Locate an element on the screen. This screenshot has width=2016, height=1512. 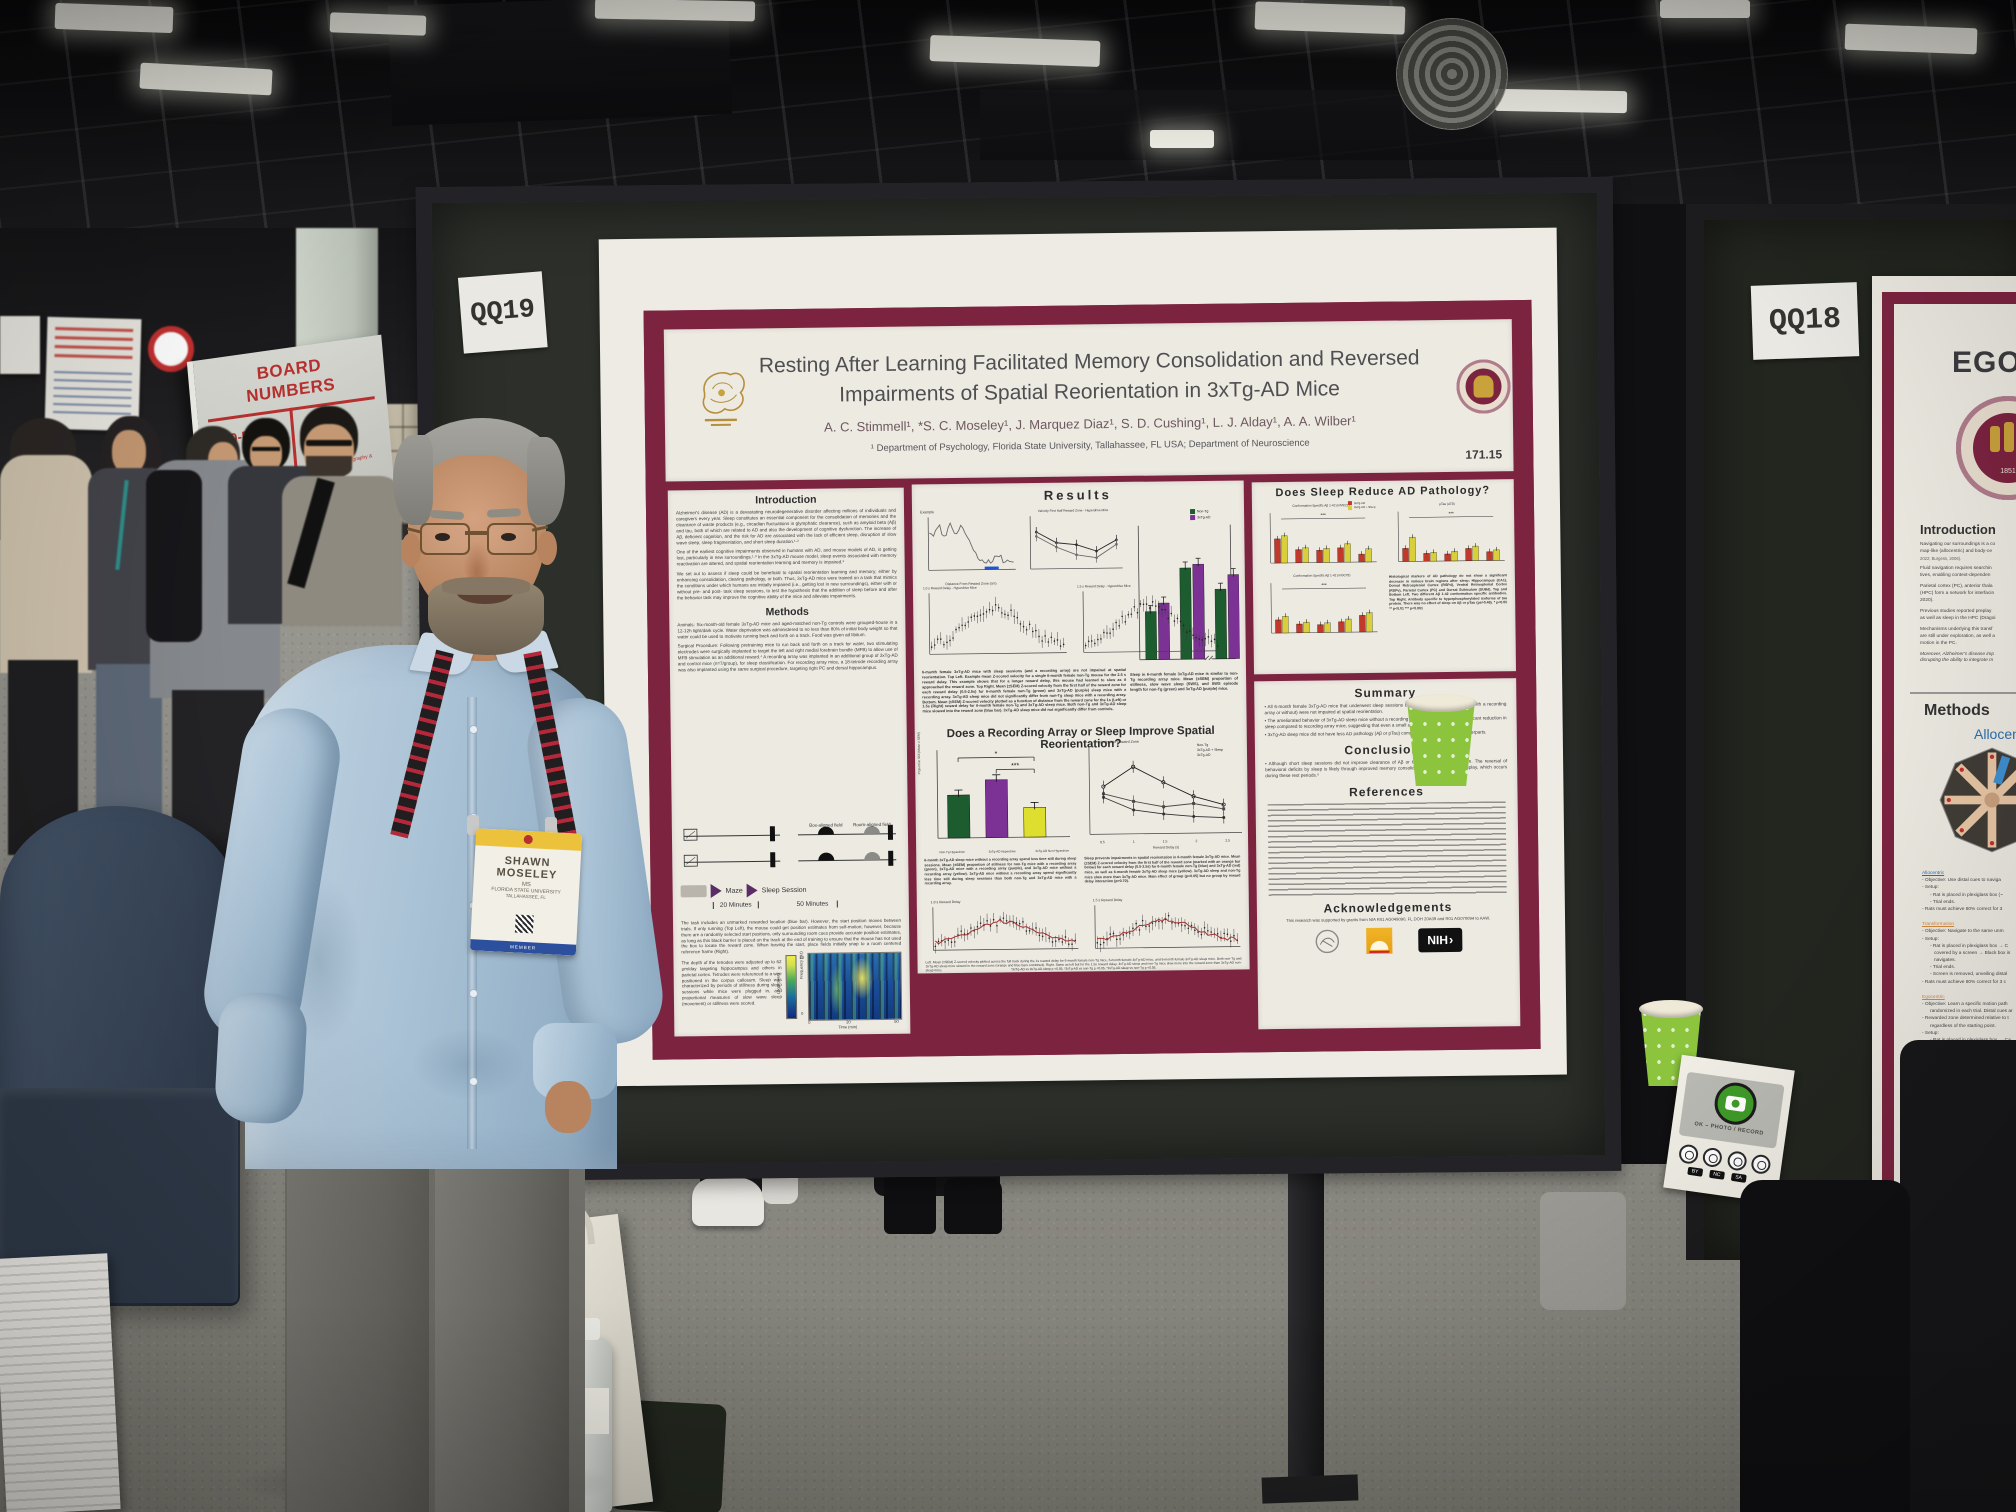
yellow-swatch-icon is located at coordinates (1350, 507).